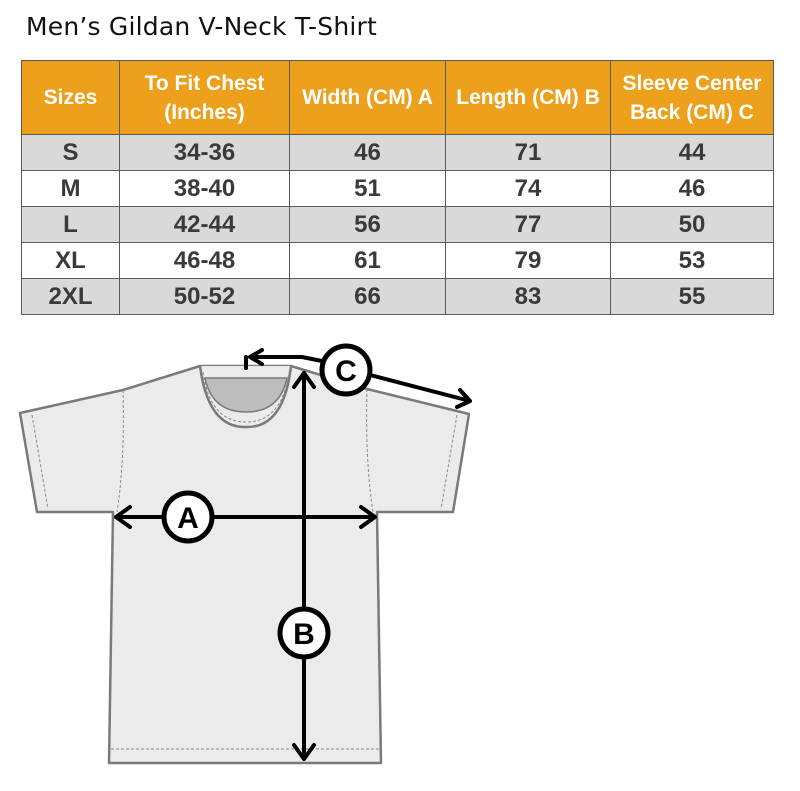 The height and width of the screenshot is (791, 800). Describe the element at coordinates (692, 188) in the screenshot. I see `table-cell: 46` at that location.